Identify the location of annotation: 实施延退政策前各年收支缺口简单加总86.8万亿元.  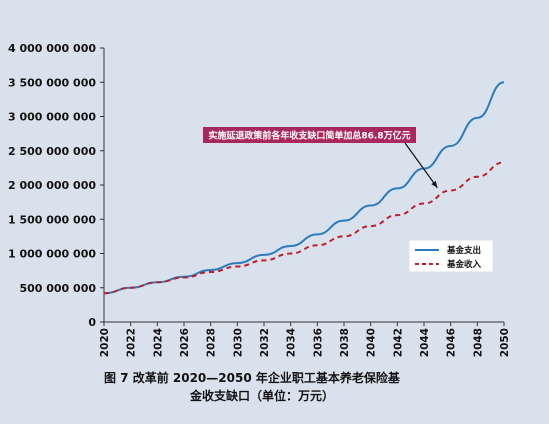
(320, 158).